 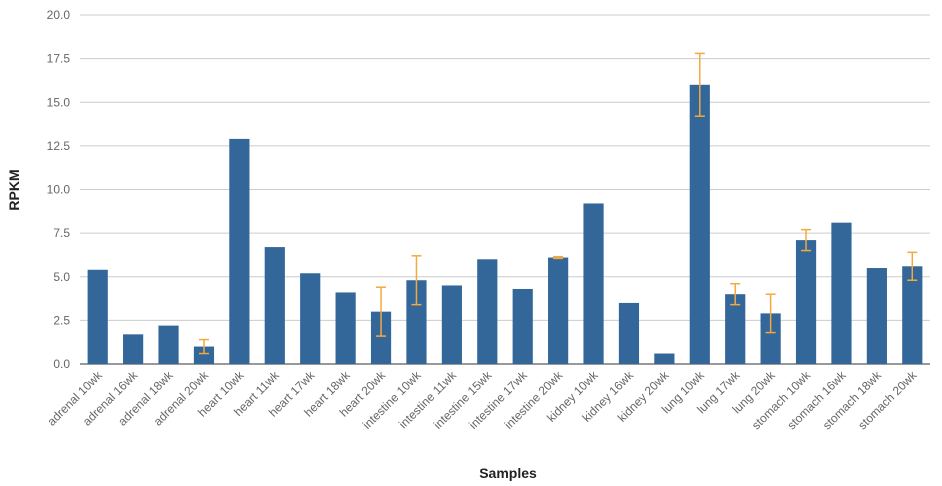 I want to click on y-tick-label: 10.0, so click(x=59, y=190).